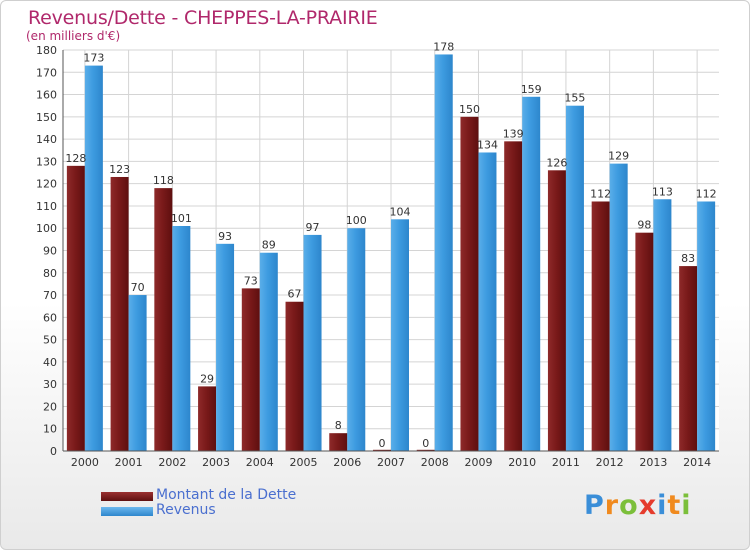  Describe the element at coordinates (138, 287) in the screenshot. I see `data-label-revenue: 70` at that location.